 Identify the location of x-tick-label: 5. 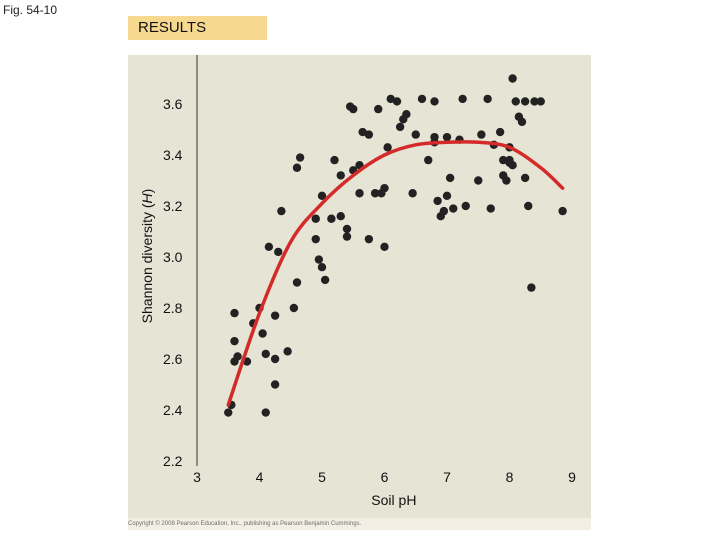
(322, 477).